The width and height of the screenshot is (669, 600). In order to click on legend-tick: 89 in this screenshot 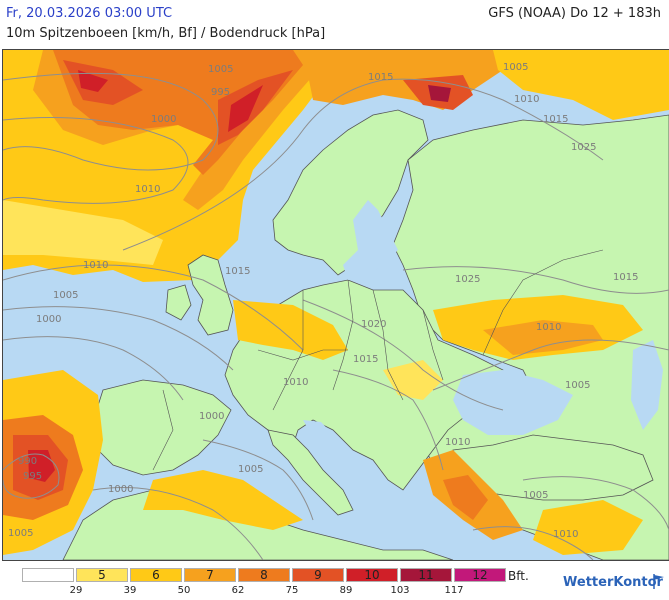, I will do `click(346, 590)`.